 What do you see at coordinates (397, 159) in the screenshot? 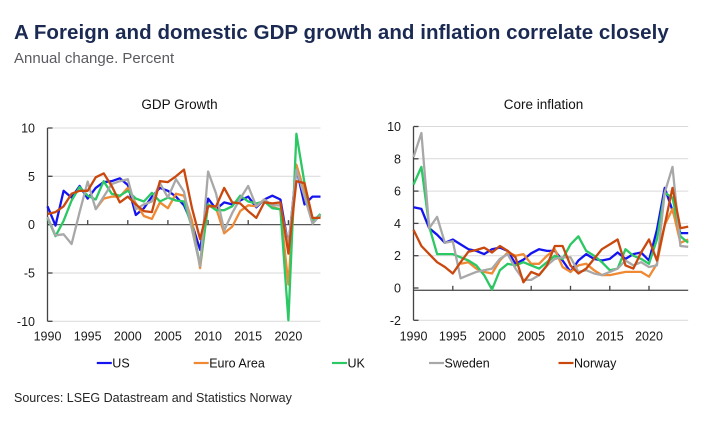
I see `svg-text: 8` at bounding box center [397, 159].